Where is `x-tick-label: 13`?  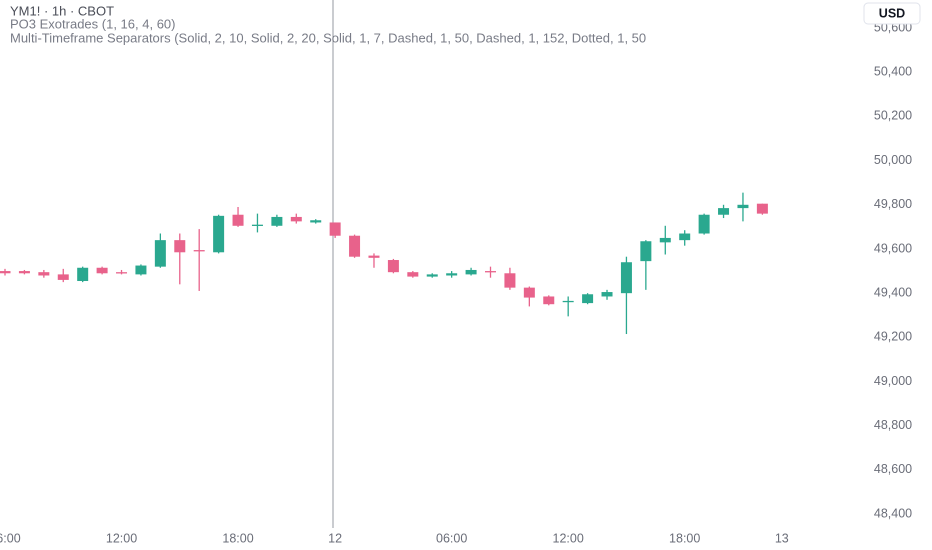 x-tick-label: 13 is located at coordinates (782, 538).